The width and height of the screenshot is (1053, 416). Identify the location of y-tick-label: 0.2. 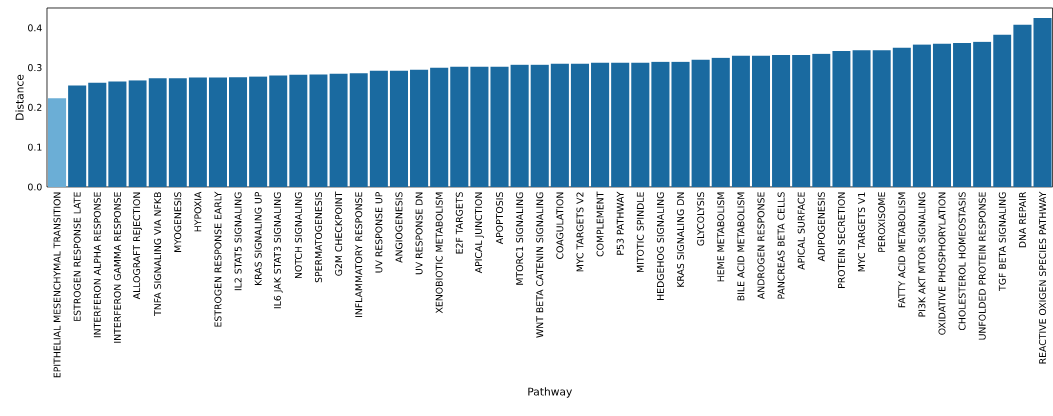
(35, 107).